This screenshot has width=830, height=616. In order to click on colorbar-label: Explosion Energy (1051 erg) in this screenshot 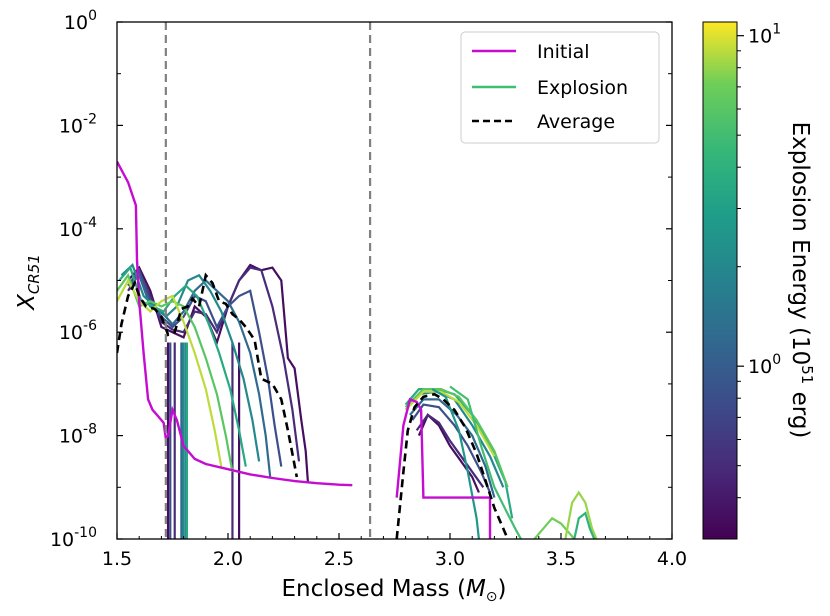, I will do `click(801, 280)`.